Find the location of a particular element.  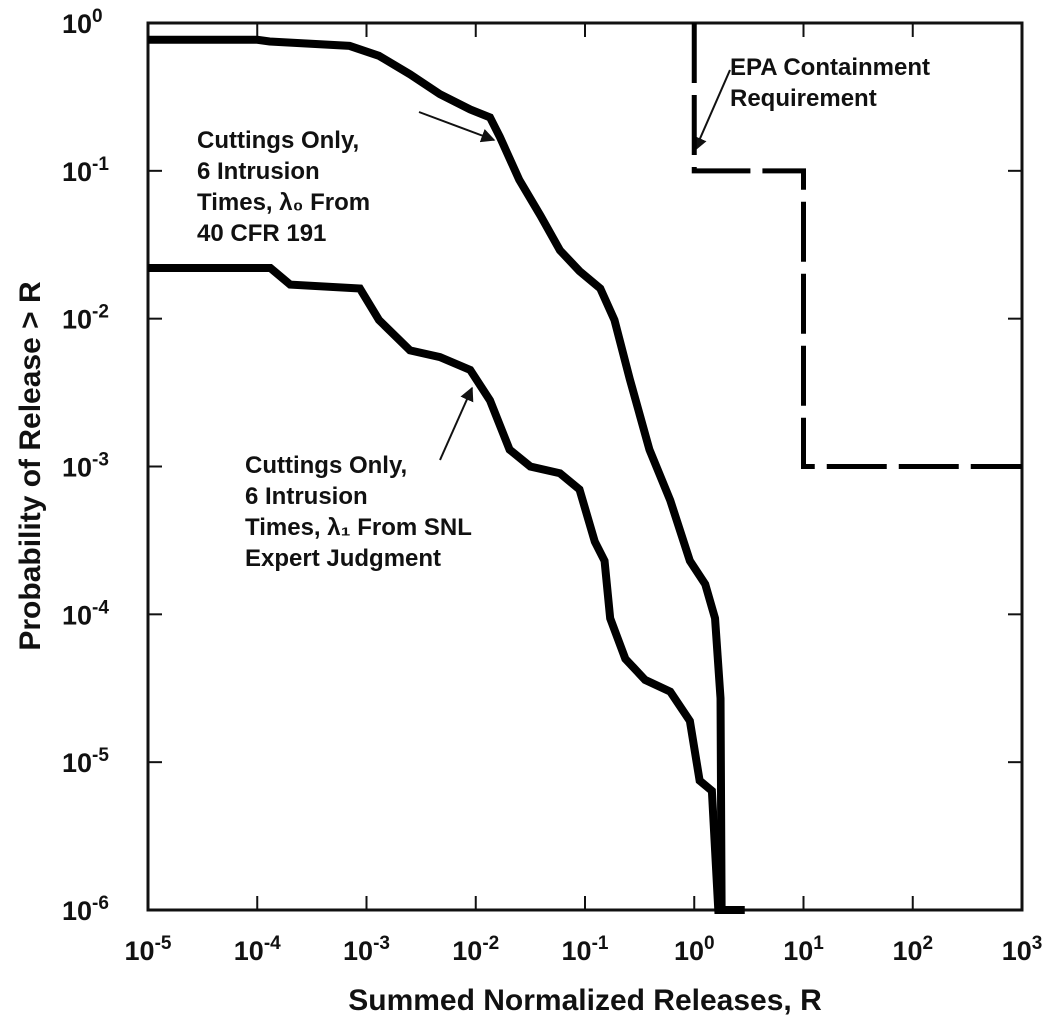

annotation-text: 40 CFR 191 is located at coordinates (261, 233).